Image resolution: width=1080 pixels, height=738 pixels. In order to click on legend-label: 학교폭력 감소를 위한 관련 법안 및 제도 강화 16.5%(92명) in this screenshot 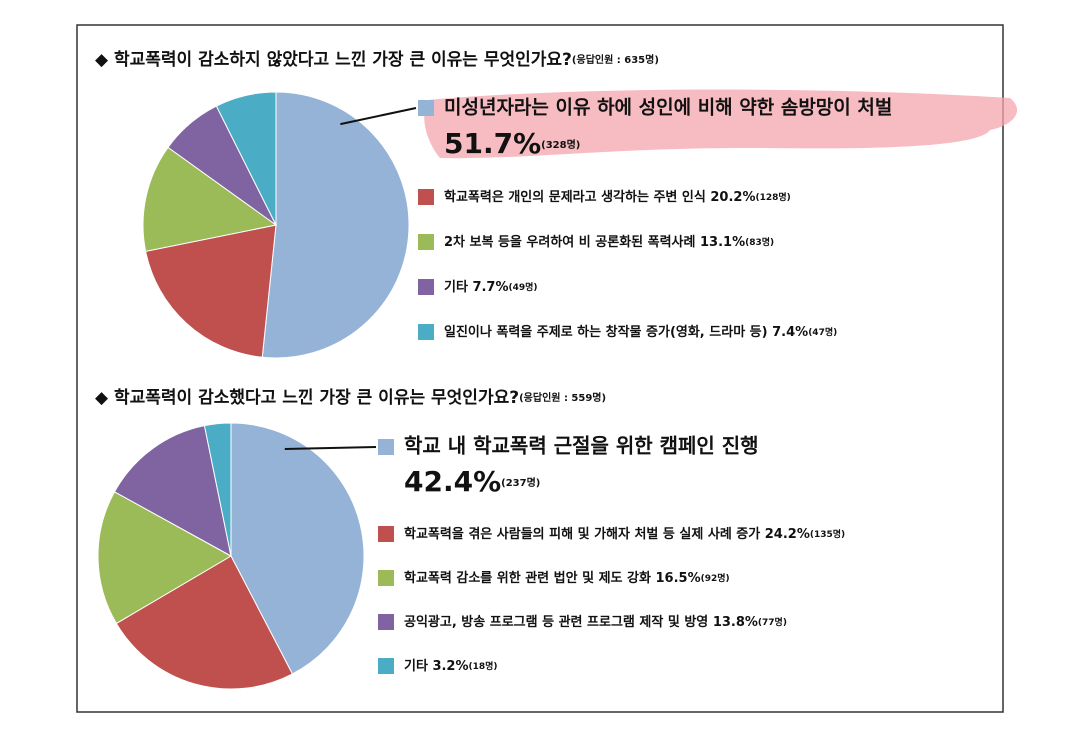, I will do `click(567, 578)`.